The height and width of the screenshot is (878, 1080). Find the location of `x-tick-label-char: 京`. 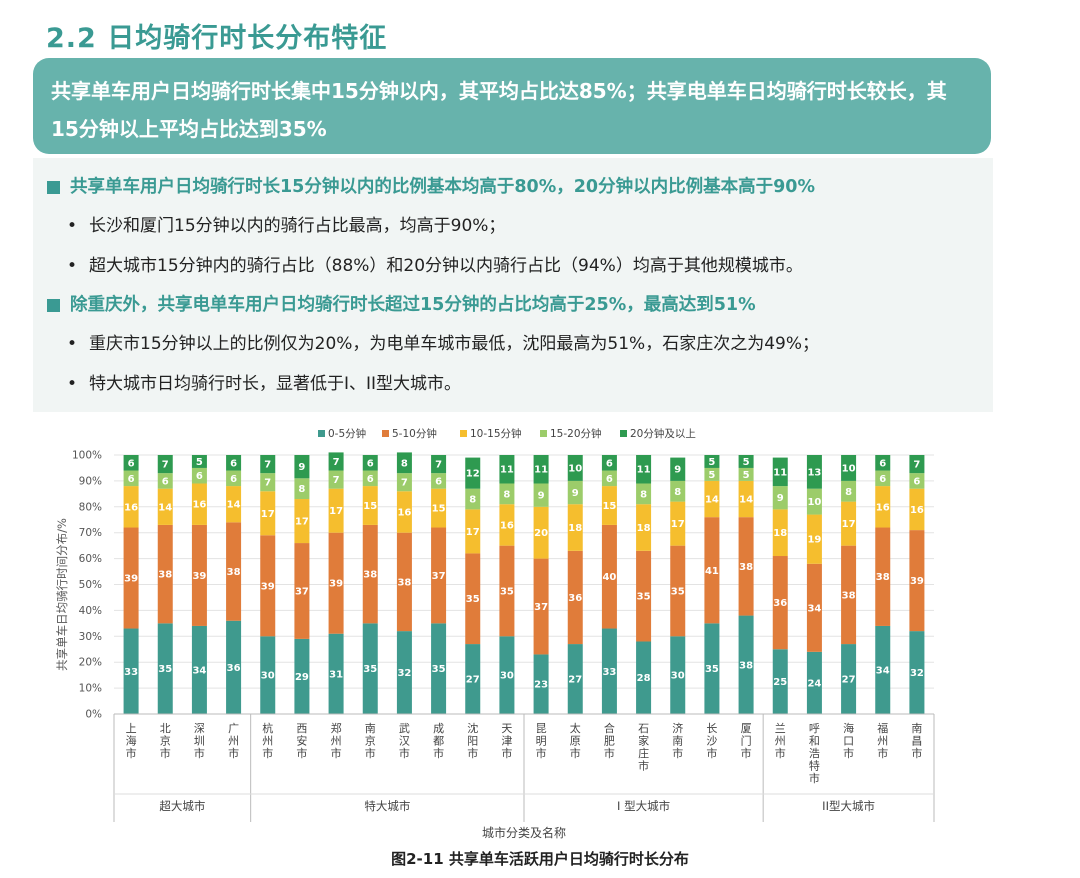

x-tick-label-char: 京 is located at coordinates (165, 741).